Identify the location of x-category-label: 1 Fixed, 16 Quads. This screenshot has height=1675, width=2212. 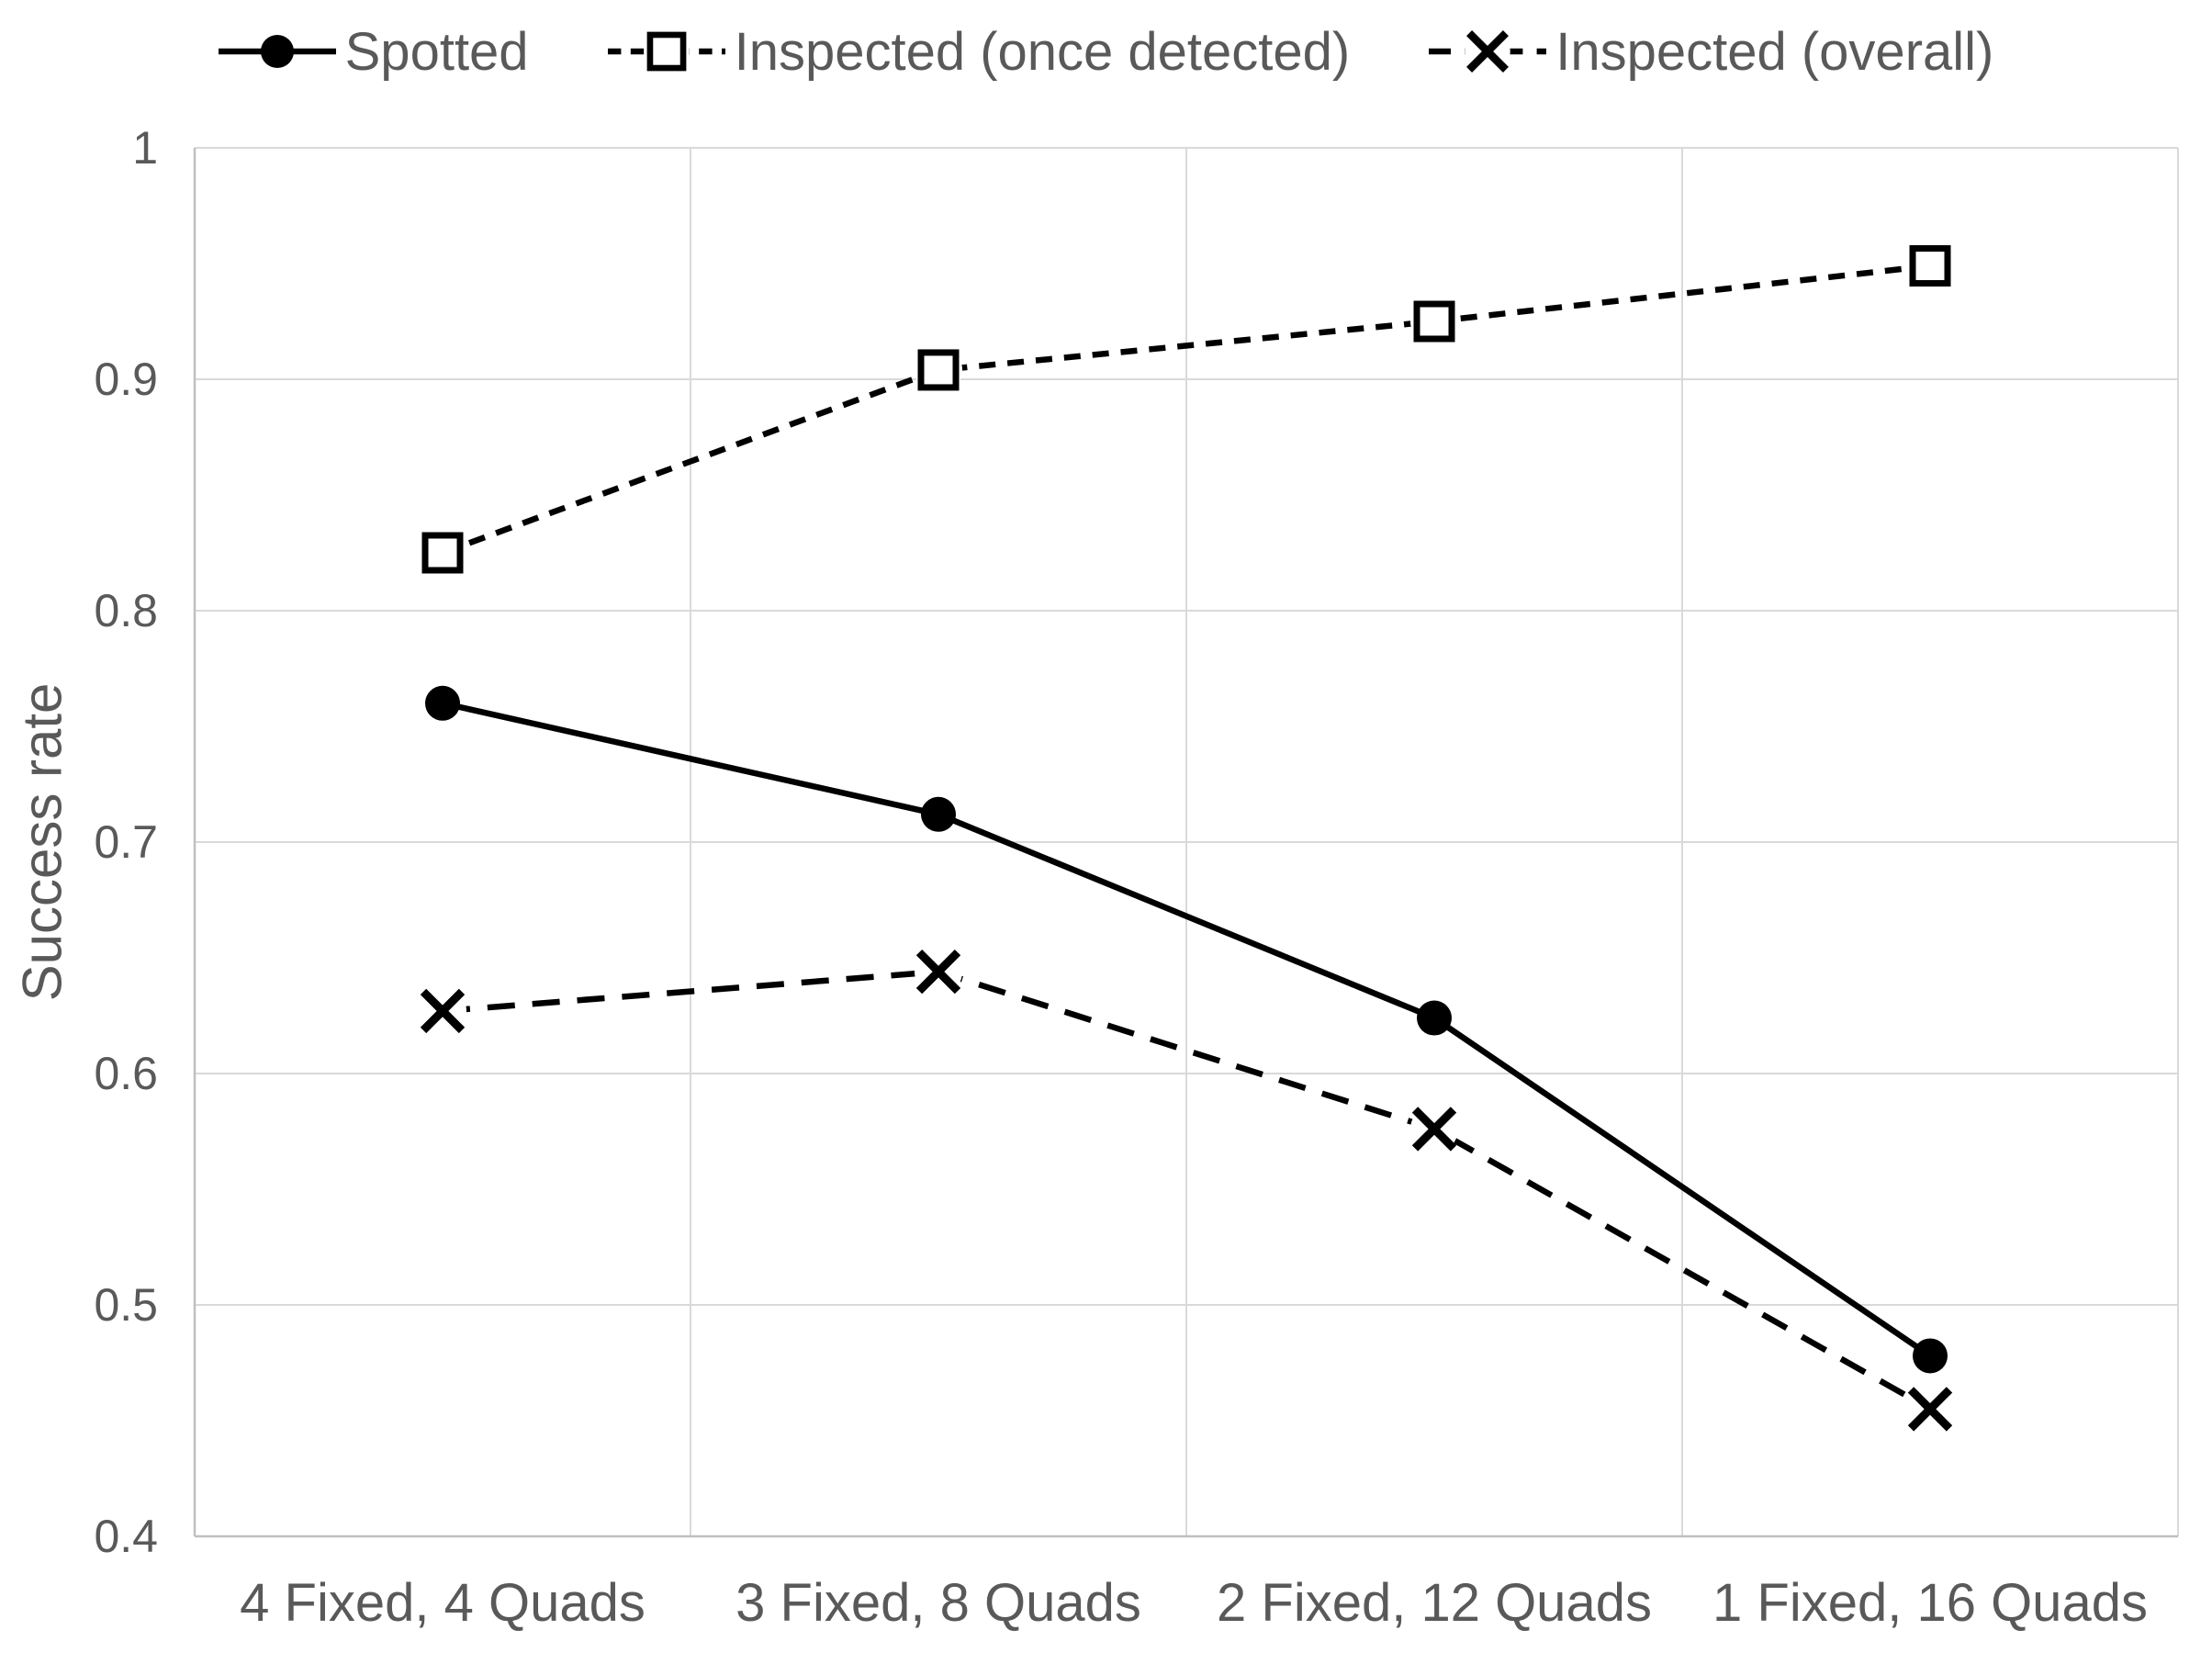
(1930, 1603).